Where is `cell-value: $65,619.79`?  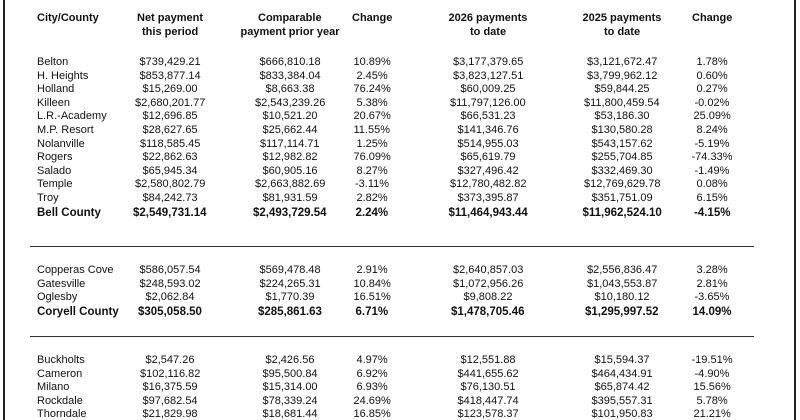
cell-value: $65,619.79 is located at coordinates (488, 157).